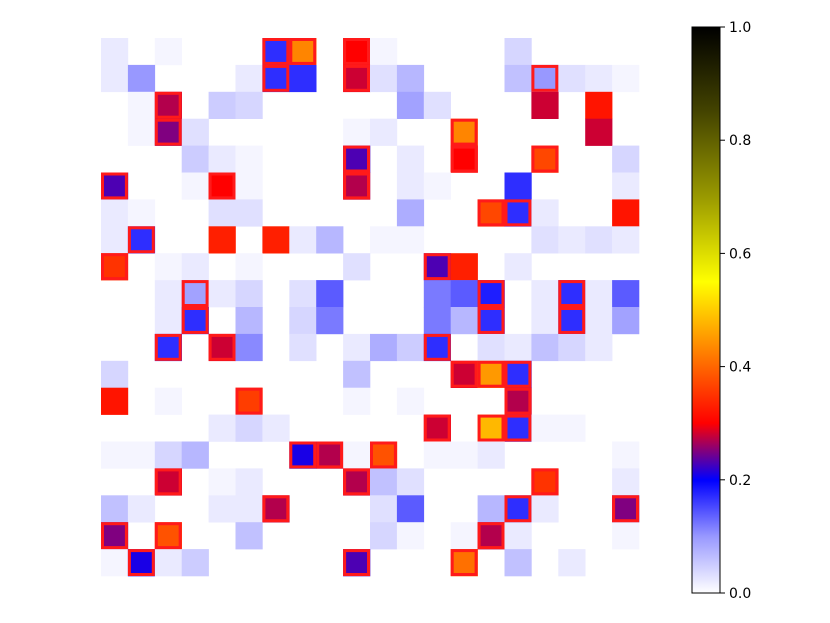 The image size is (830, 623). I want to click on colorbar: 0.0 0.2 0.4 0.6 0.8 1.0, so click(721, 311).